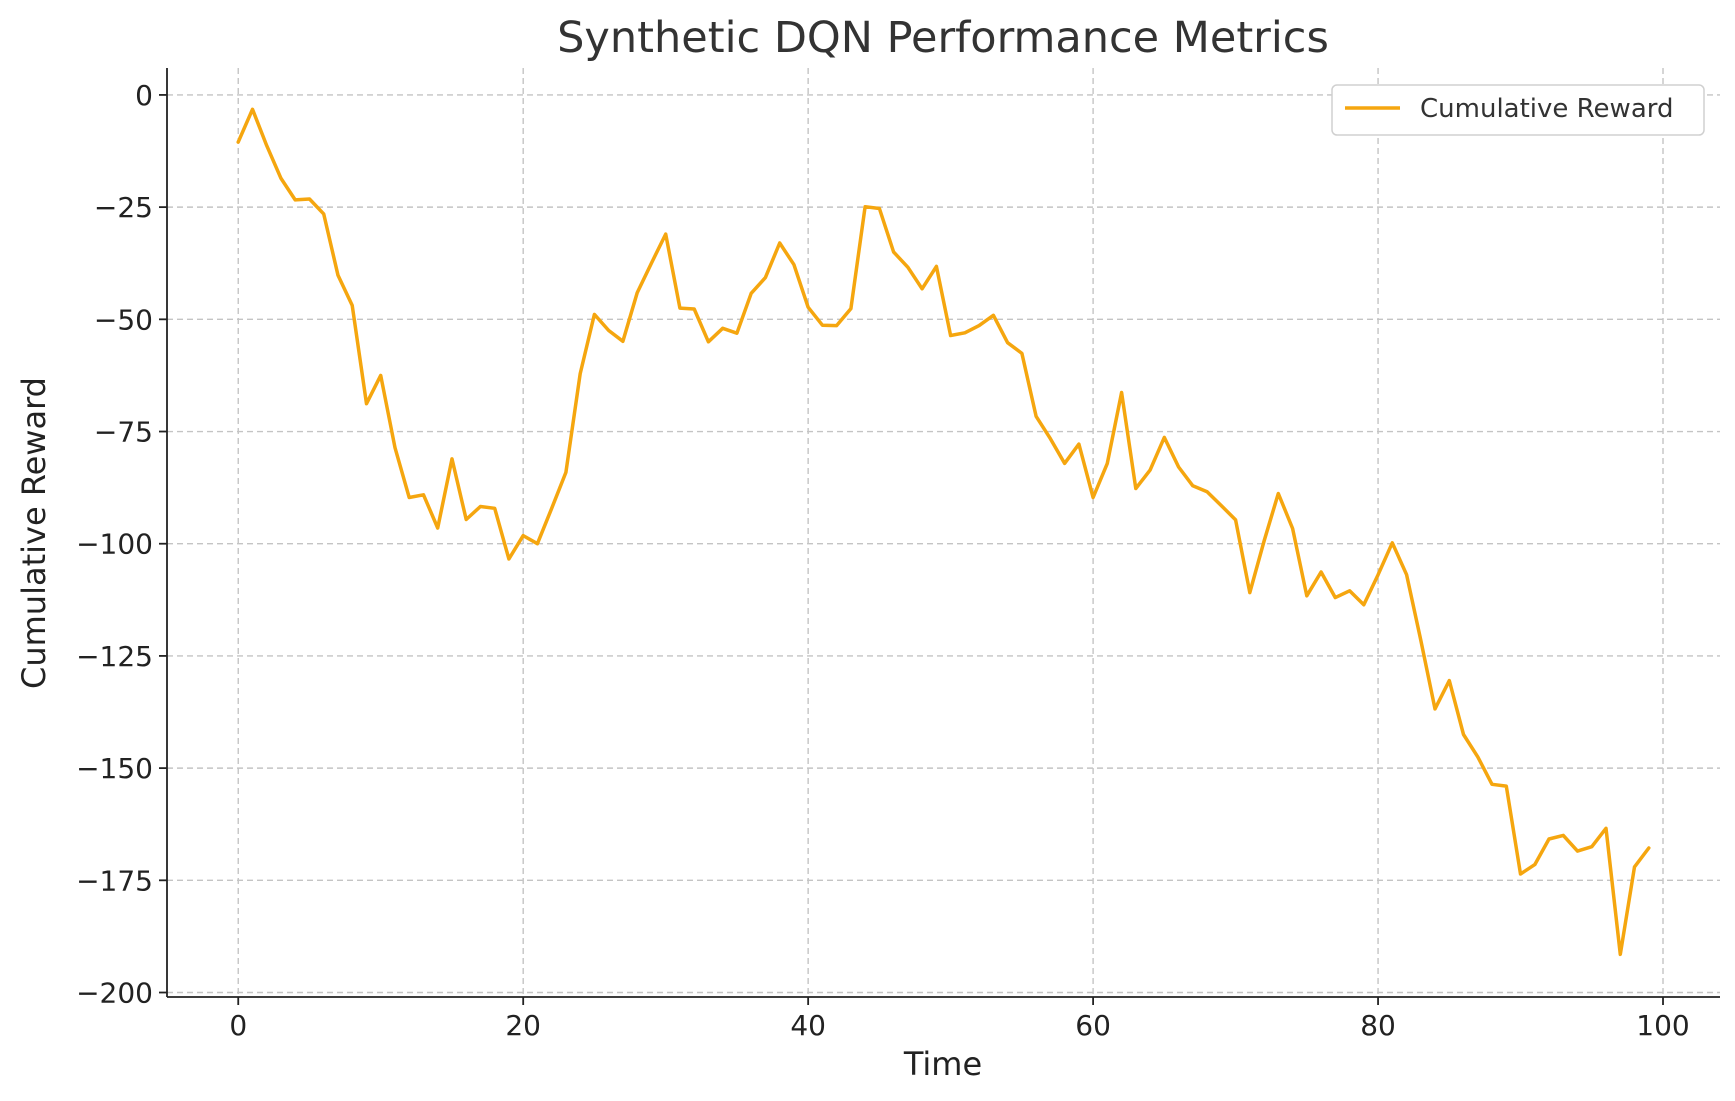 The image size is (1735, 1101). I want to click on y-tick-label: −25, so click(123, 207).